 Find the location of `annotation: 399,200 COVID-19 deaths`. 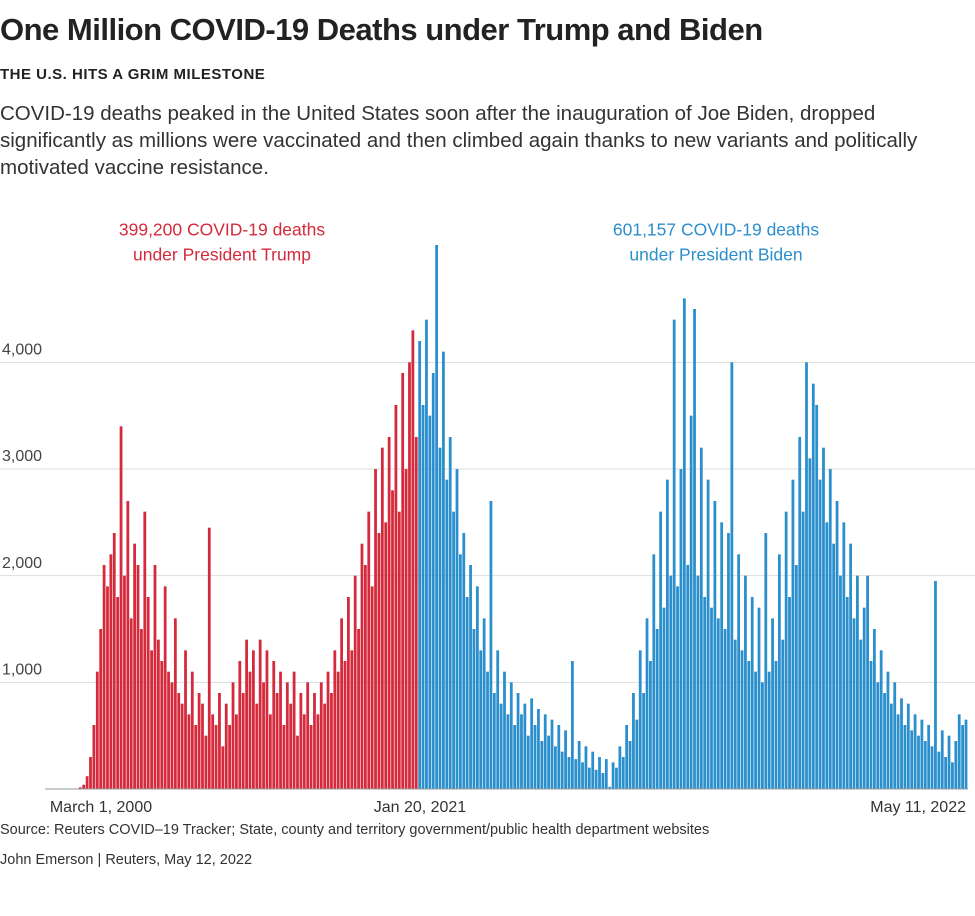

annotation: 399,200 COVID-19 deaths is located at coordinates (222, 230).